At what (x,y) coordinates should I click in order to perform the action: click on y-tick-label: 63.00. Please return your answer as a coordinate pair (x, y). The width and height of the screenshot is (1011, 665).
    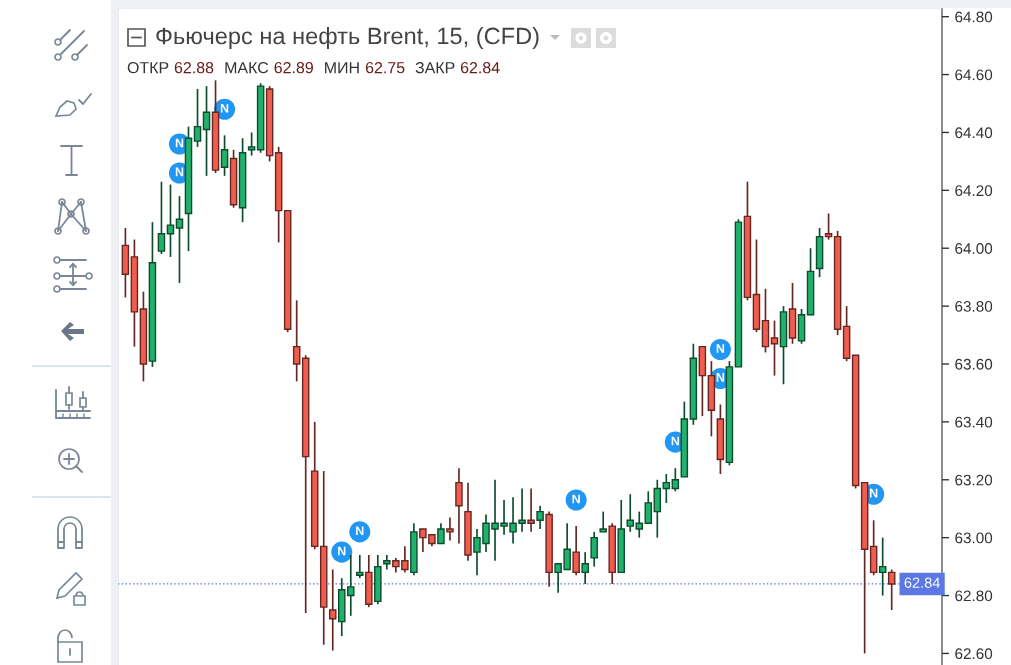
    Looking at the image, I should click on (974, 538).